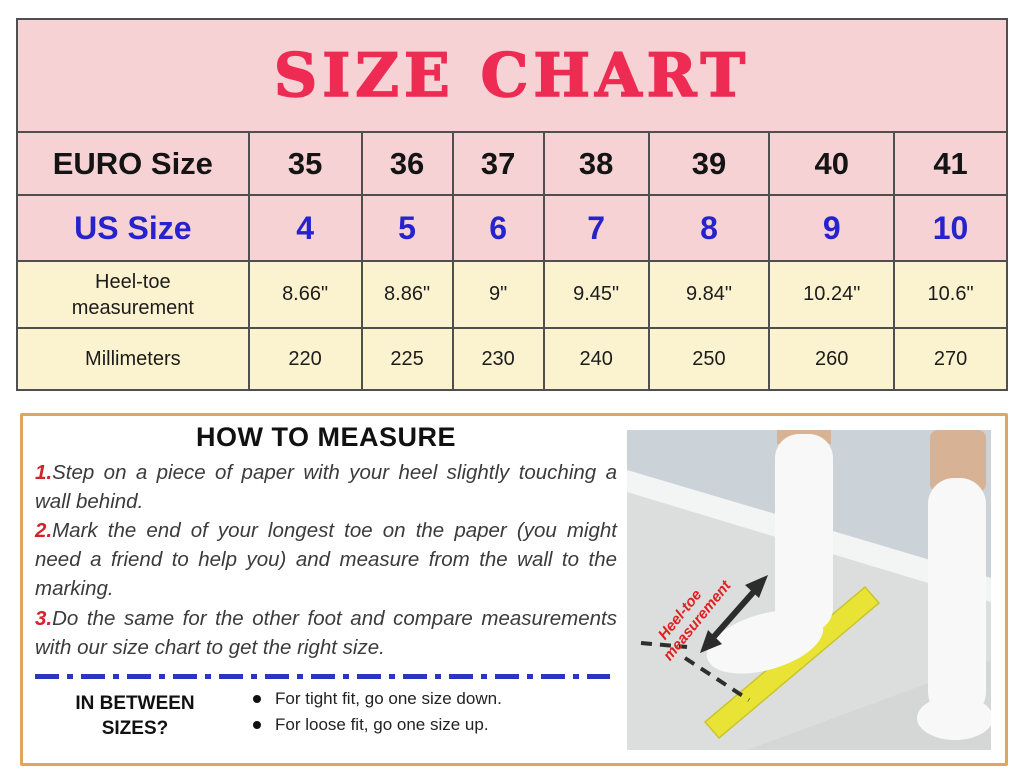  I want to click on table-row-millimeters: Millimeters 220 225 230 240 250 260 270, so click(512, 359).